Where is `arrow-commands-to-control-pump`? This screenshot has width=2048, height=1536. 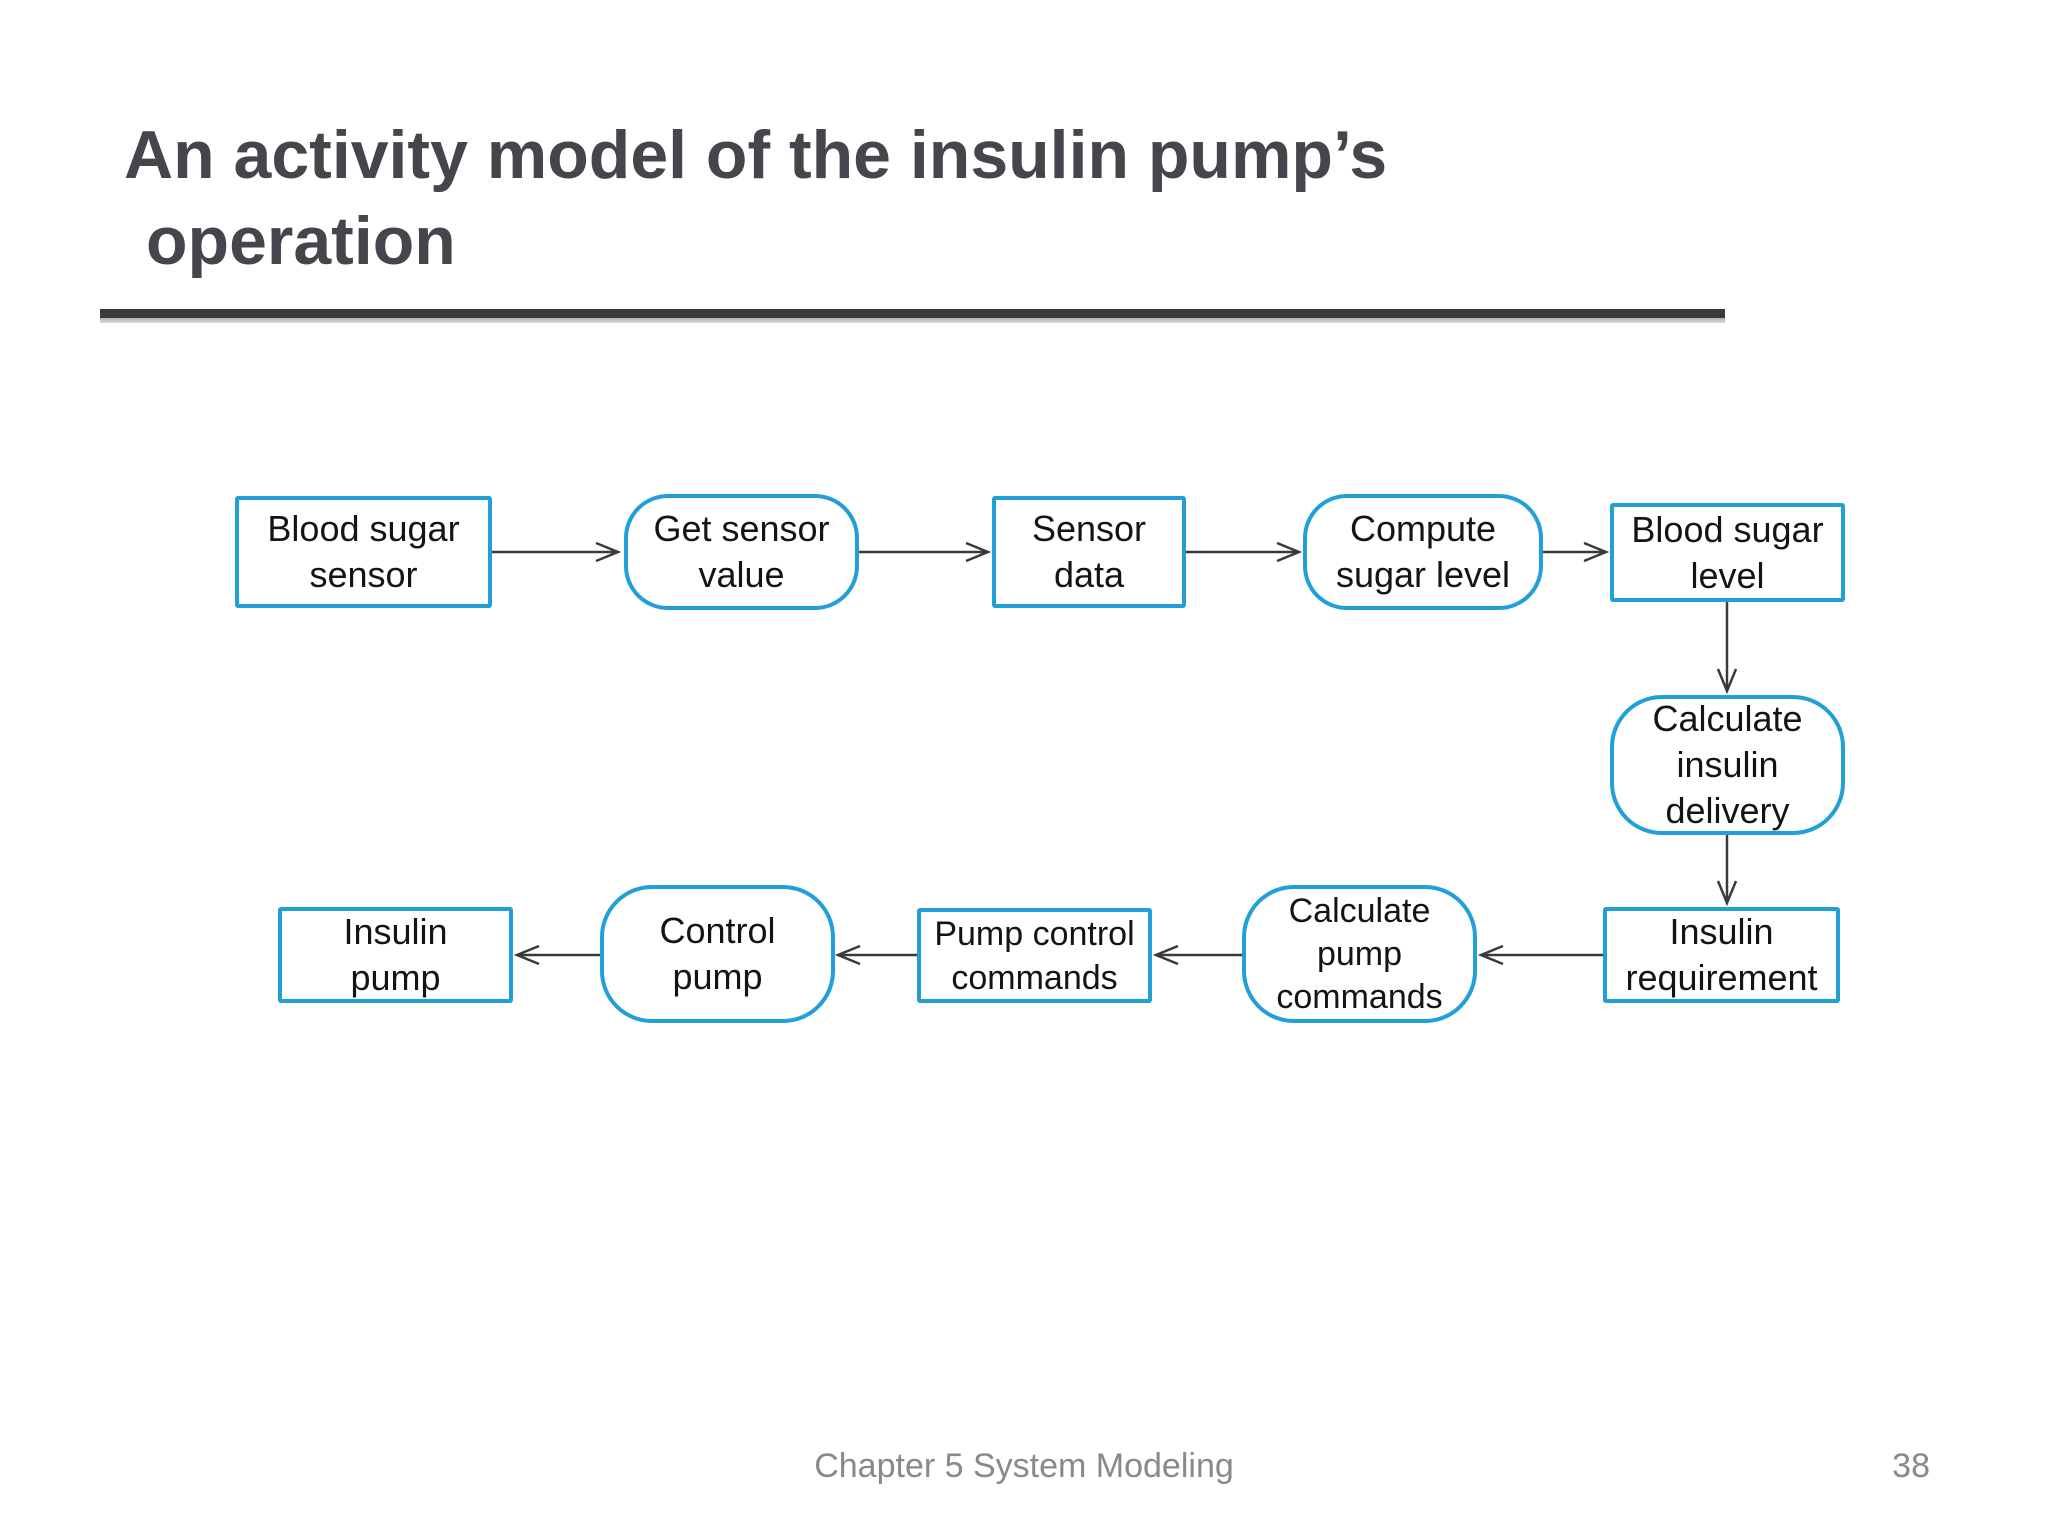
arrow-commands-to-control-pump is located at coordinates (875, 955).